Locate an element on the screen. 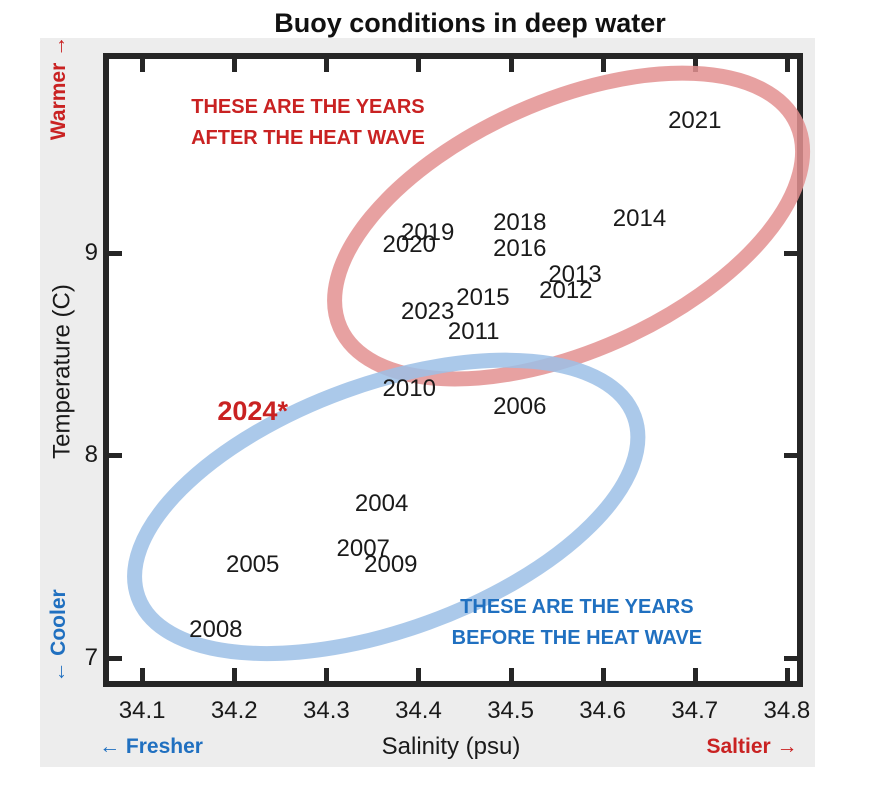 Image resolution: width=880 pixels, height=804 pixels. x-tick-label: 34.2 is located at coordinates (234, 710).